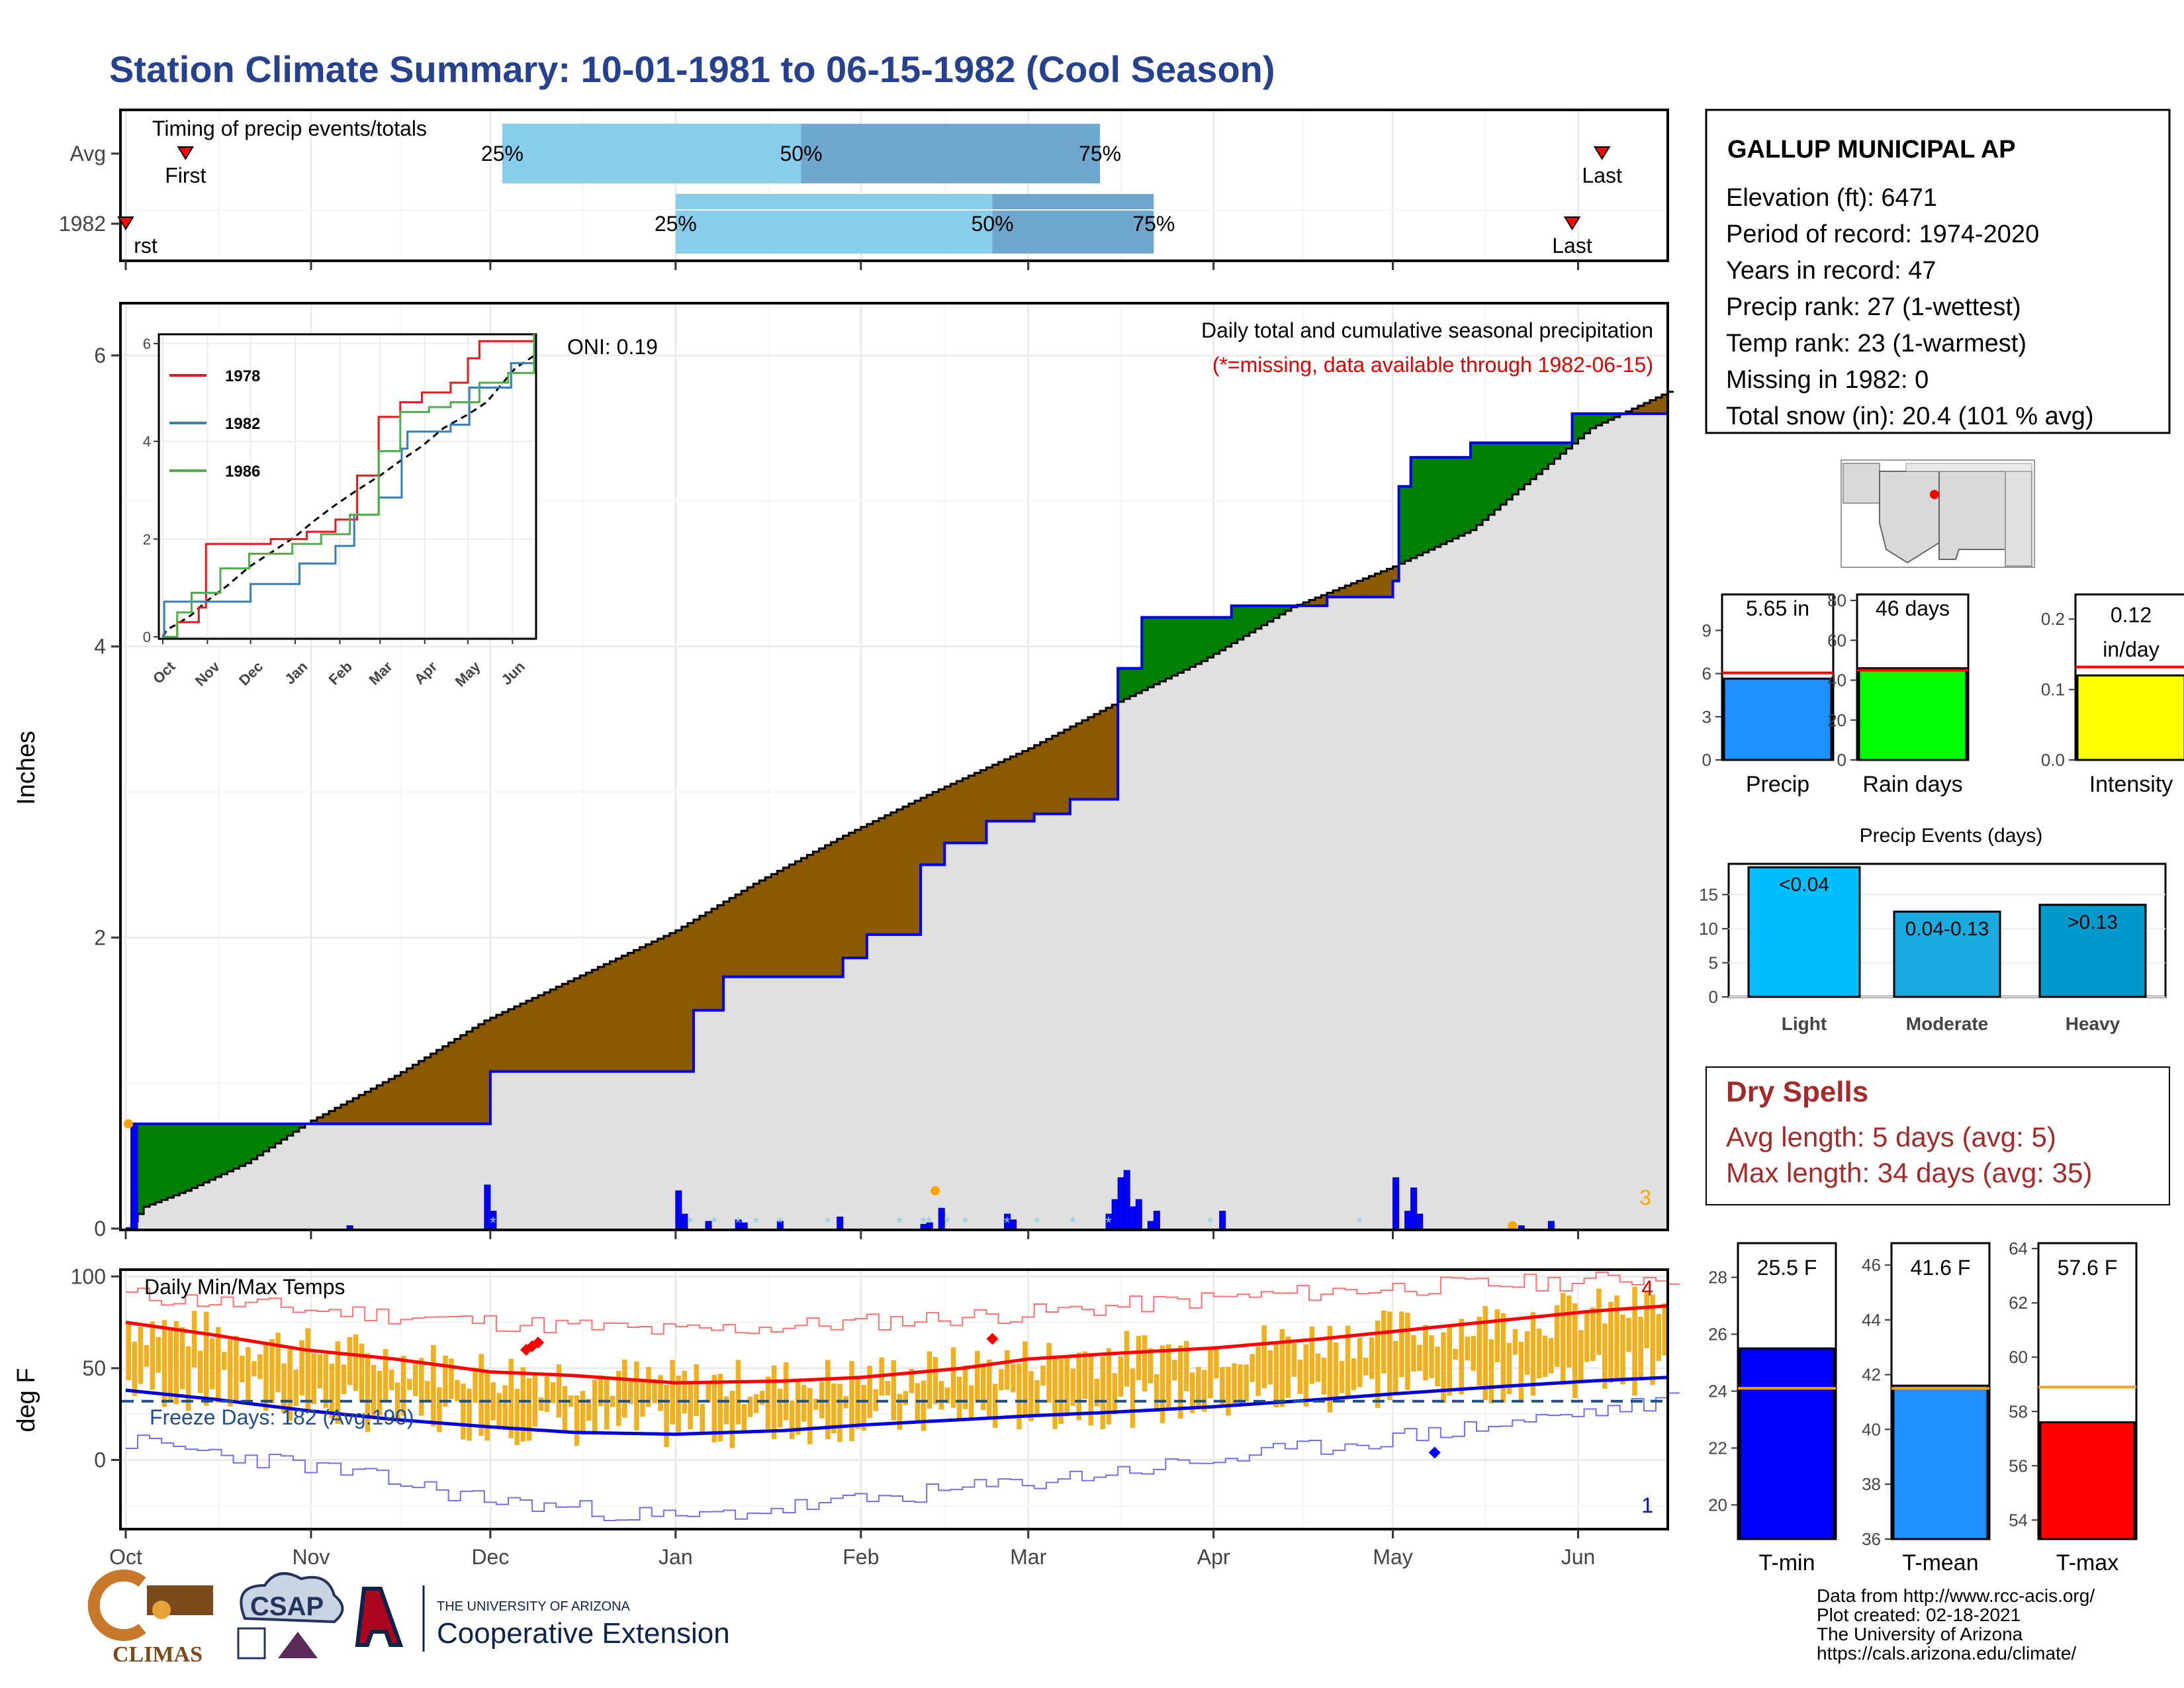 The image size is (2184, 1688). Describe the element at coordinates (1940, 1562) in the screenshot. I see `temp-bar-label: T-mean` at that location.